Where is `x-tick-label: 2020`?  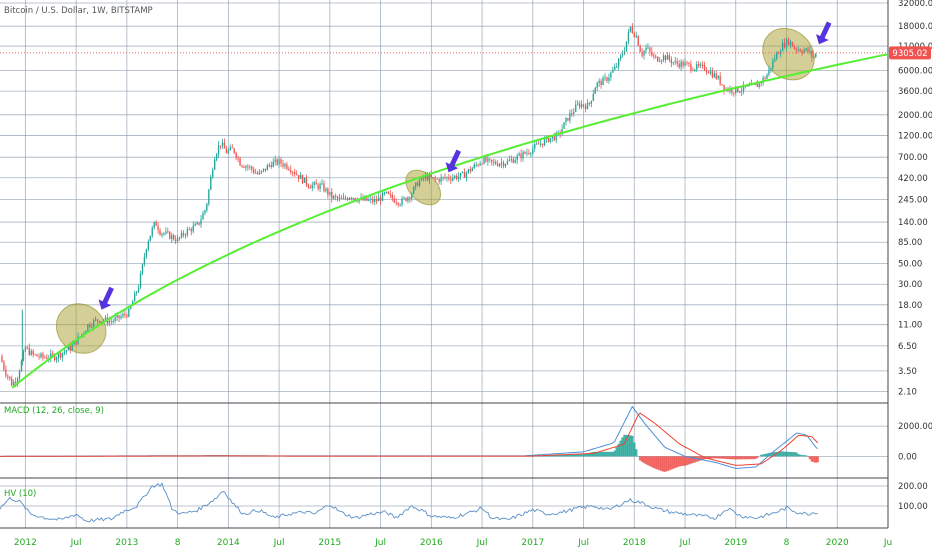 x-tick-label: 2020 is located at coordinates (837, 543).